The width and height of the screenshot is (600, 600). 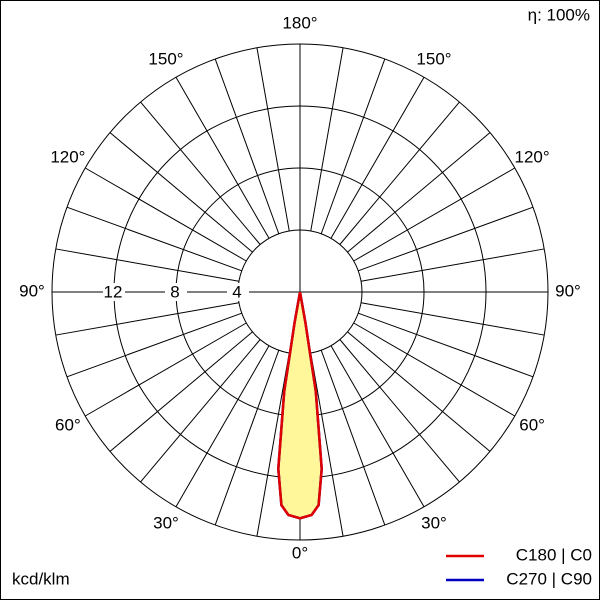 What do you see at coordinates (300, 552) in the screenshot?
I see `angle-label: 0°` at bounding box center [300, 552].